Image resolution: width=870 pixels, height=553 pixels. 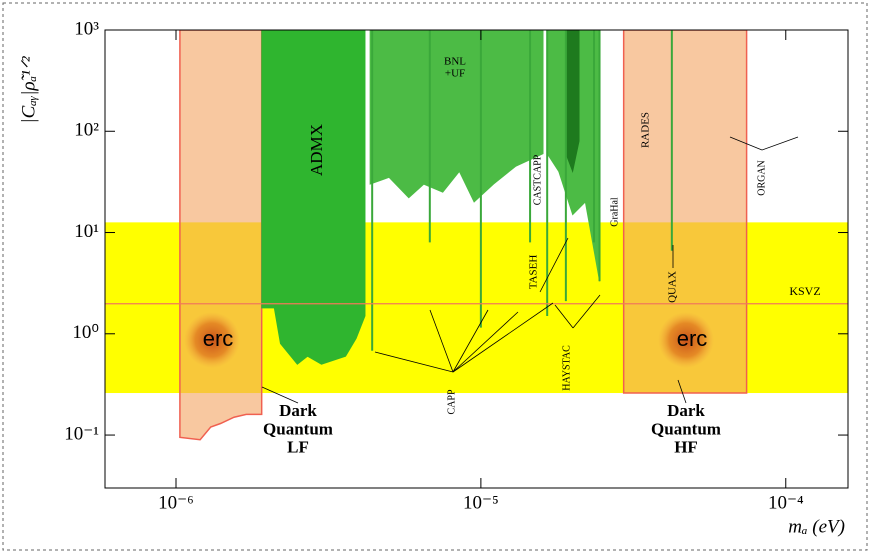 I want to click on x-tick-label: 10⁻⁴, so click(x=786, y=502).